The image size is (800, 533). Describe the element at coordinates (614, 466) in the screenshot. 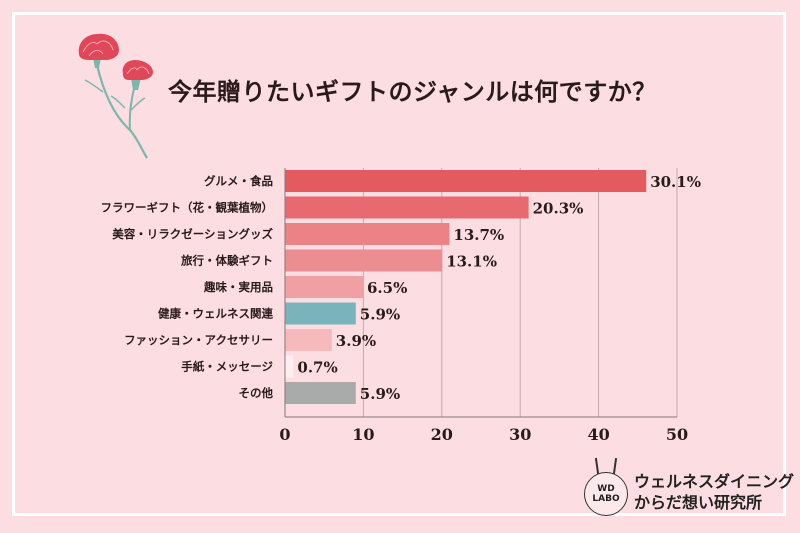

I see `logo-stem-right` at that location.